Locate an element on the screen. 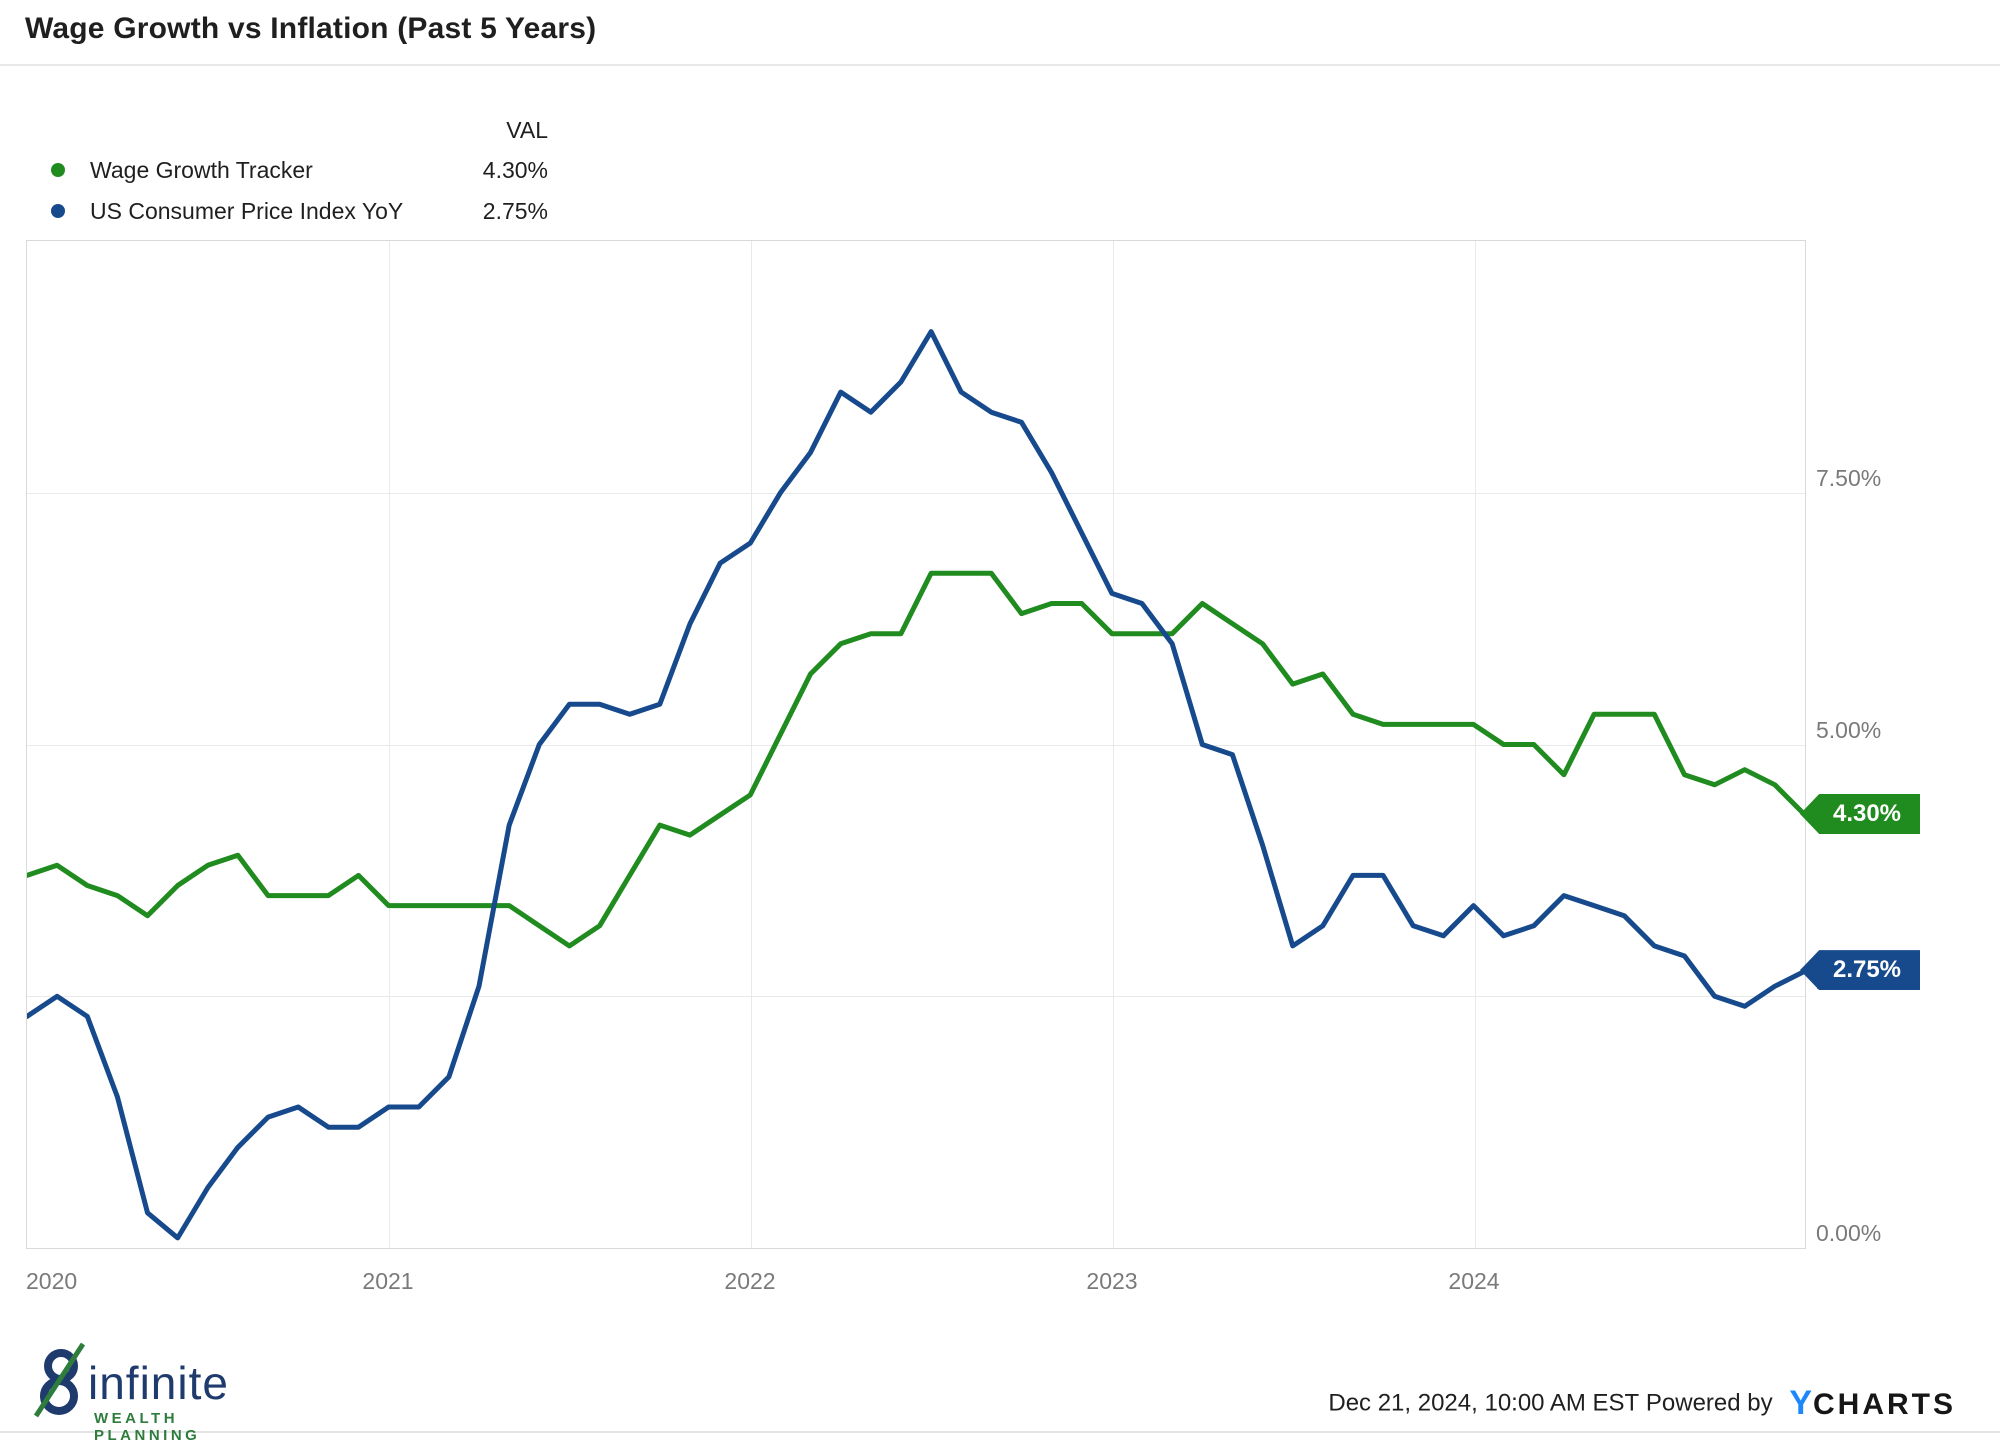 Image resolution: width=2000 pixels, height=1444 pixels. powered-by-label: Powered by is located at coordinates (1709, 1403).